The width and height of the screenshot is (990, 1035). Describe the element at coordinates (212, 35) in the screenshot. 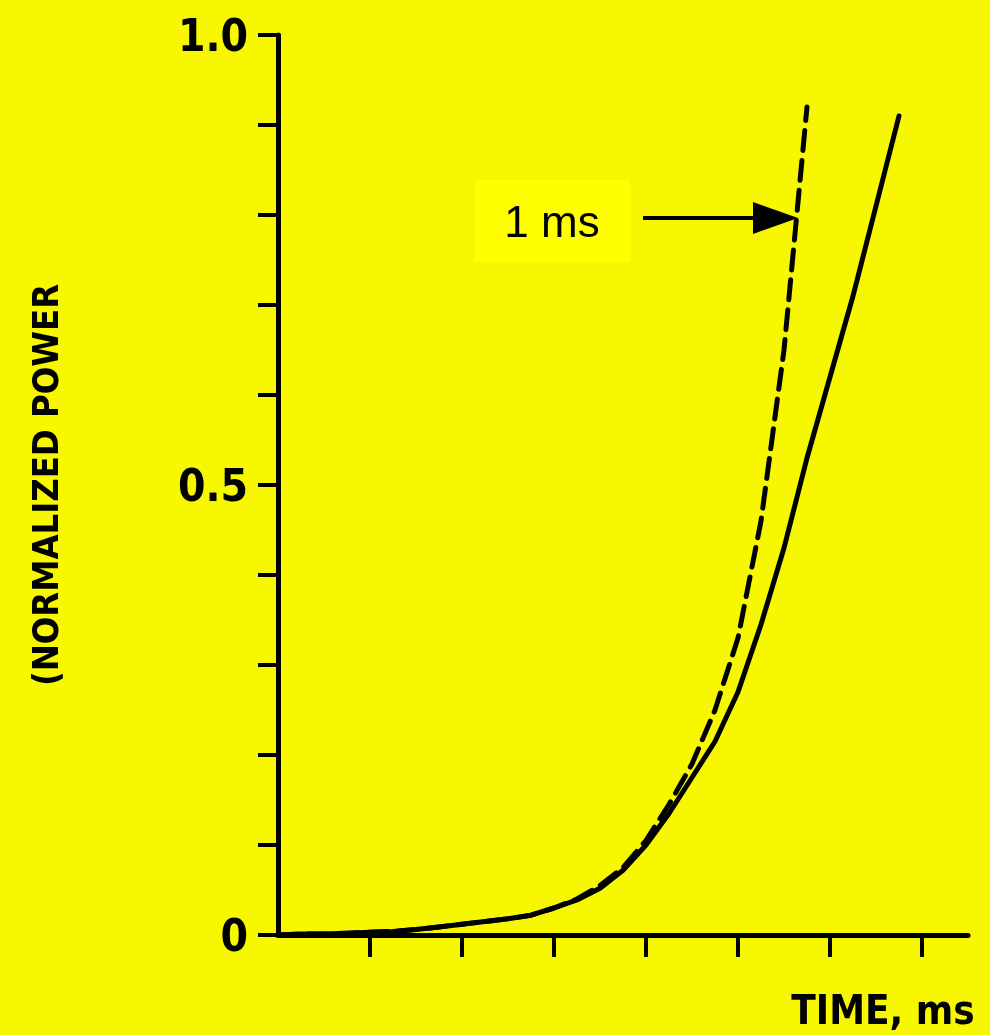

I see `y-tick-label: 1.0` at that location.